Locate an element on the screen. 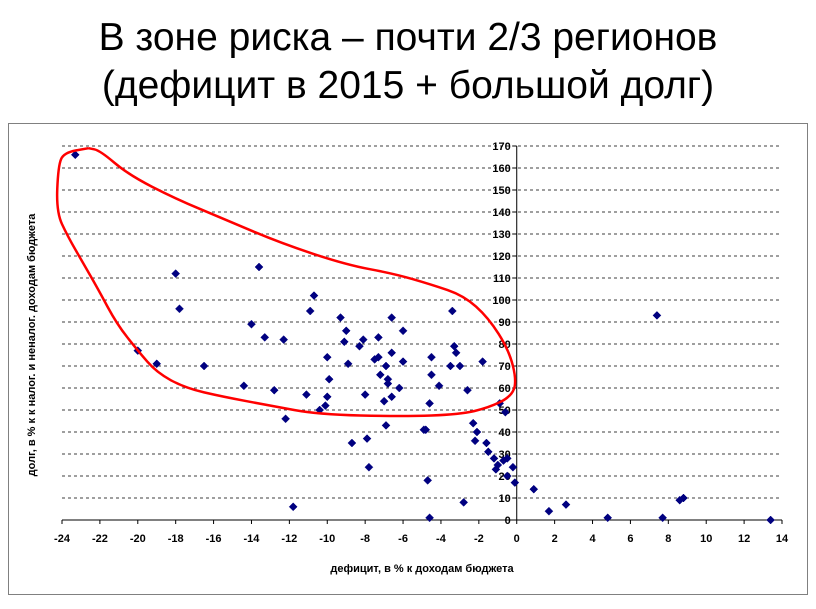 The height and width of the screenshot is (609, 816). x-tick-label: 8 is located at coordinates (668, 539).